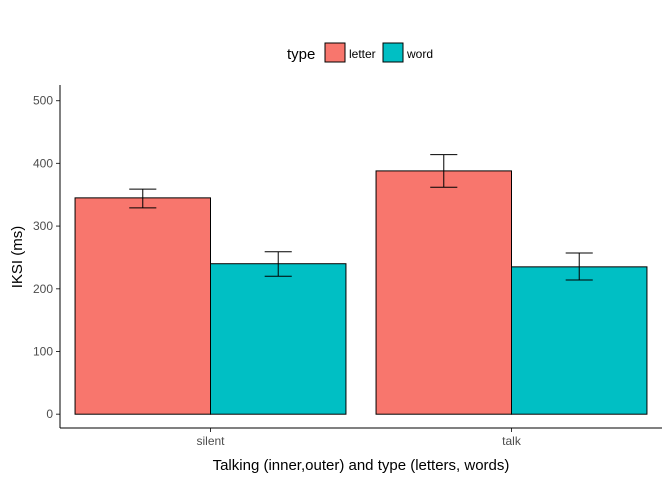 This screenshot has width=672, height=480. Describe the element at coordinates (46, 257) in the screenshot. I see `y-axis: 0 100 200 300 400 500` at that location.